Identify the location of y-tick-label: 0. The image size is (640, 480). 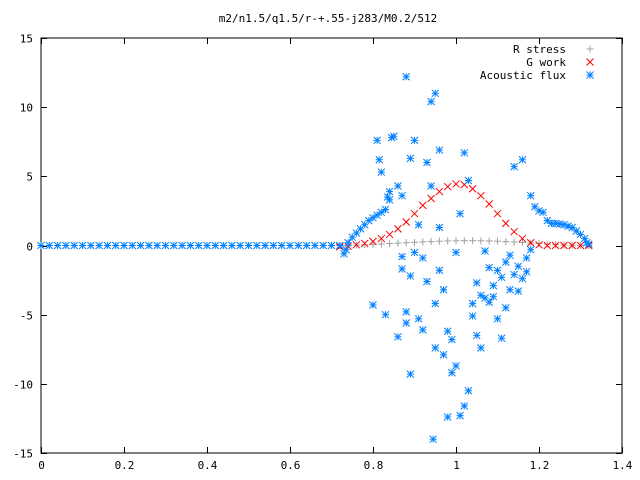
(29, 247).